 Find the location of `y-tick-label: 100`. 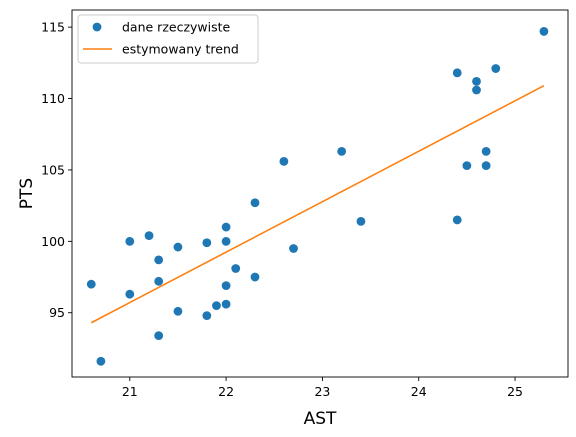

y-tick-label: 100 is located at coordinates (53, 241).